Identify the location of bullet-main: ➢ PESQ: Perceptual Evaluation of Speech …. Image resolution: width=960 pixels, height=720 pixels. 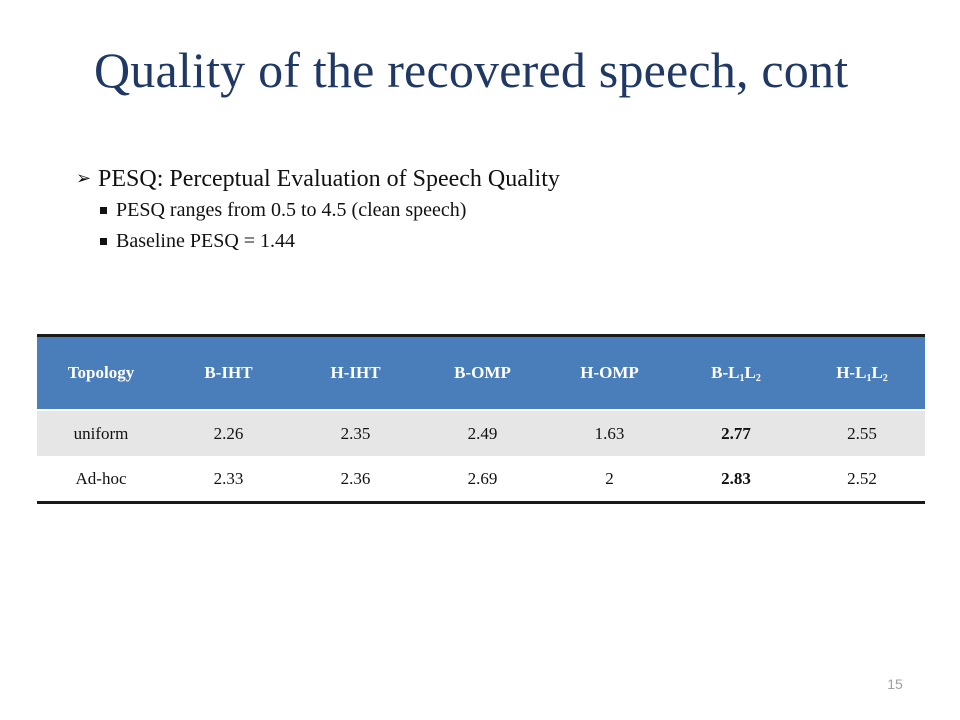
(318, 179).